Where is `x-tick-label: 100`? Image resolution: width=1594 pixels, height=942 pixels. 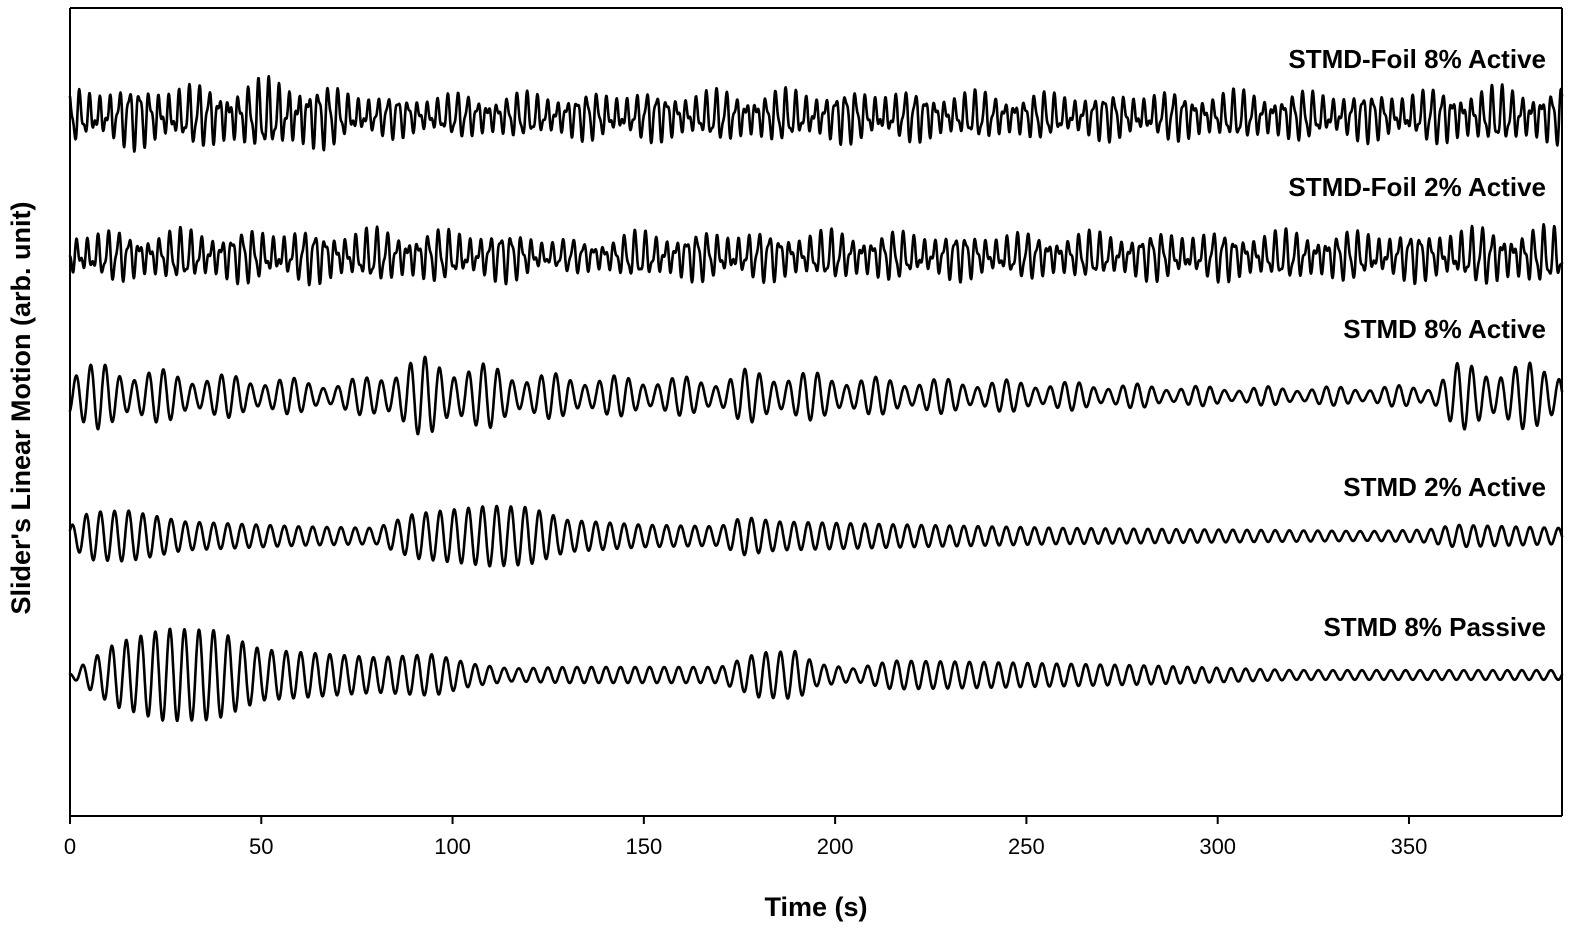
x-tick-label: 100 is located at coordinates (452, 846).